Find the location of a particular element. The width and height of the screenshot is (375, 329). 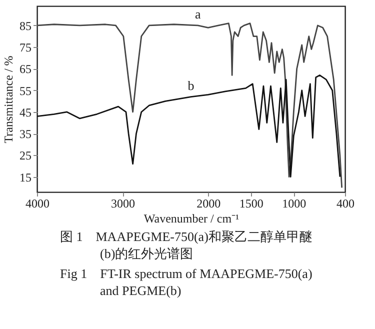

y-tick-label: 55 is located at coordinates (26, 91).